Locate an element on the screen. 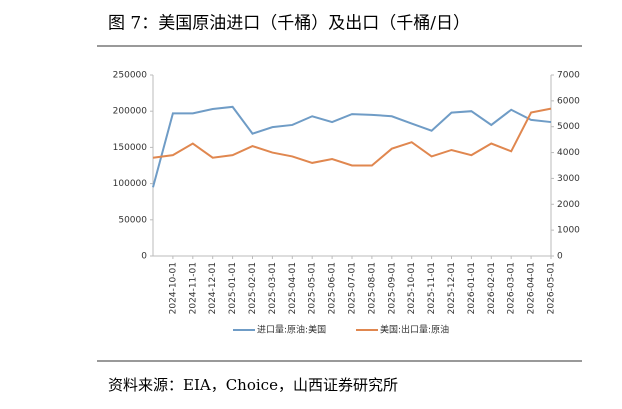 The height and width of the screenshot is (409, 622). x-tick-label: 2025-06-01 is located at coordinates (333, 288).